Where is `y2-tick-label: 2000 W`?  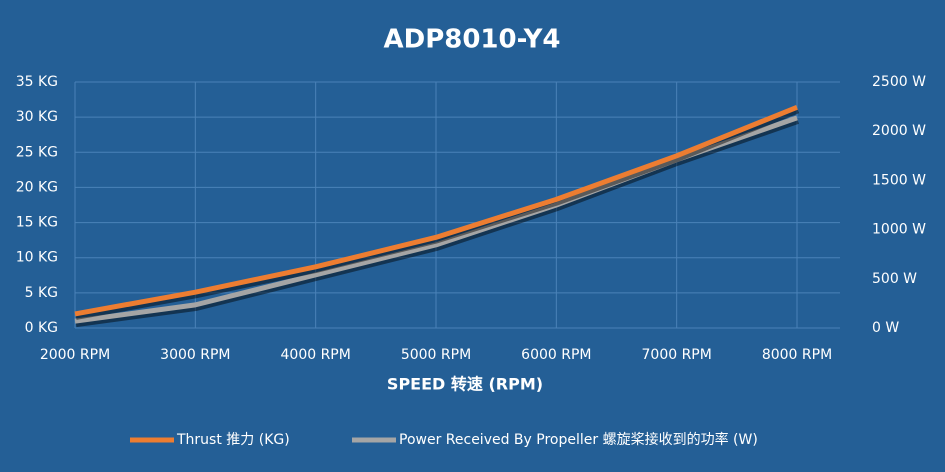 y2-tick-label: 2000 W is located at coordinates (899, 131).